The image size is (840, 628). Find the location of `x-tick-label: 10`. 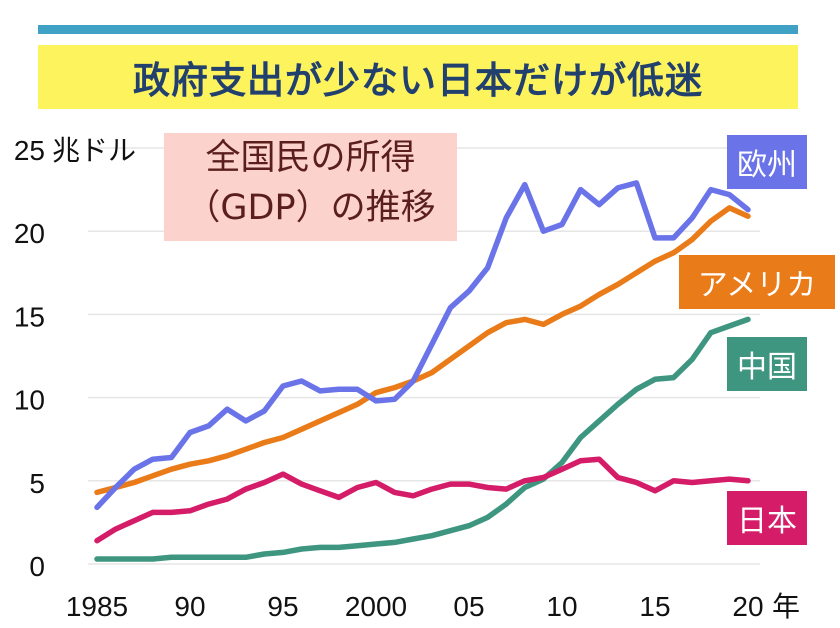

x-tick-label: 10 is located at coordinates (561, 606).